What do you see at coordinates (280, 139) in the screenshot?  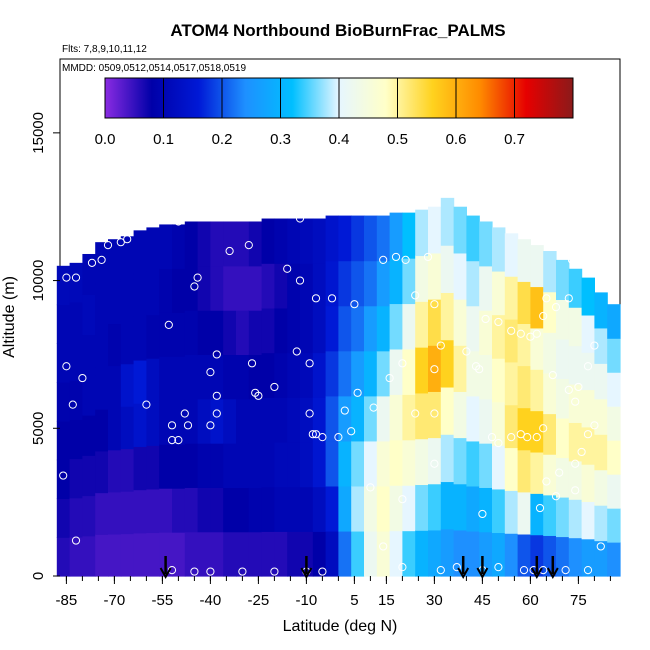 I see `colorbar-tick-label: 0.3` at bounding box center [280, 139].